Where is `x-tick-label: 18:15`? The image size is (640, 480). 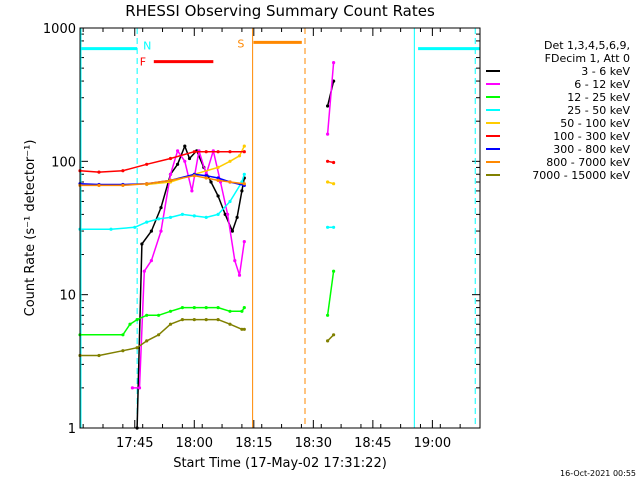
x-tick-label: 18:15 is located at coordinates (253, 443).